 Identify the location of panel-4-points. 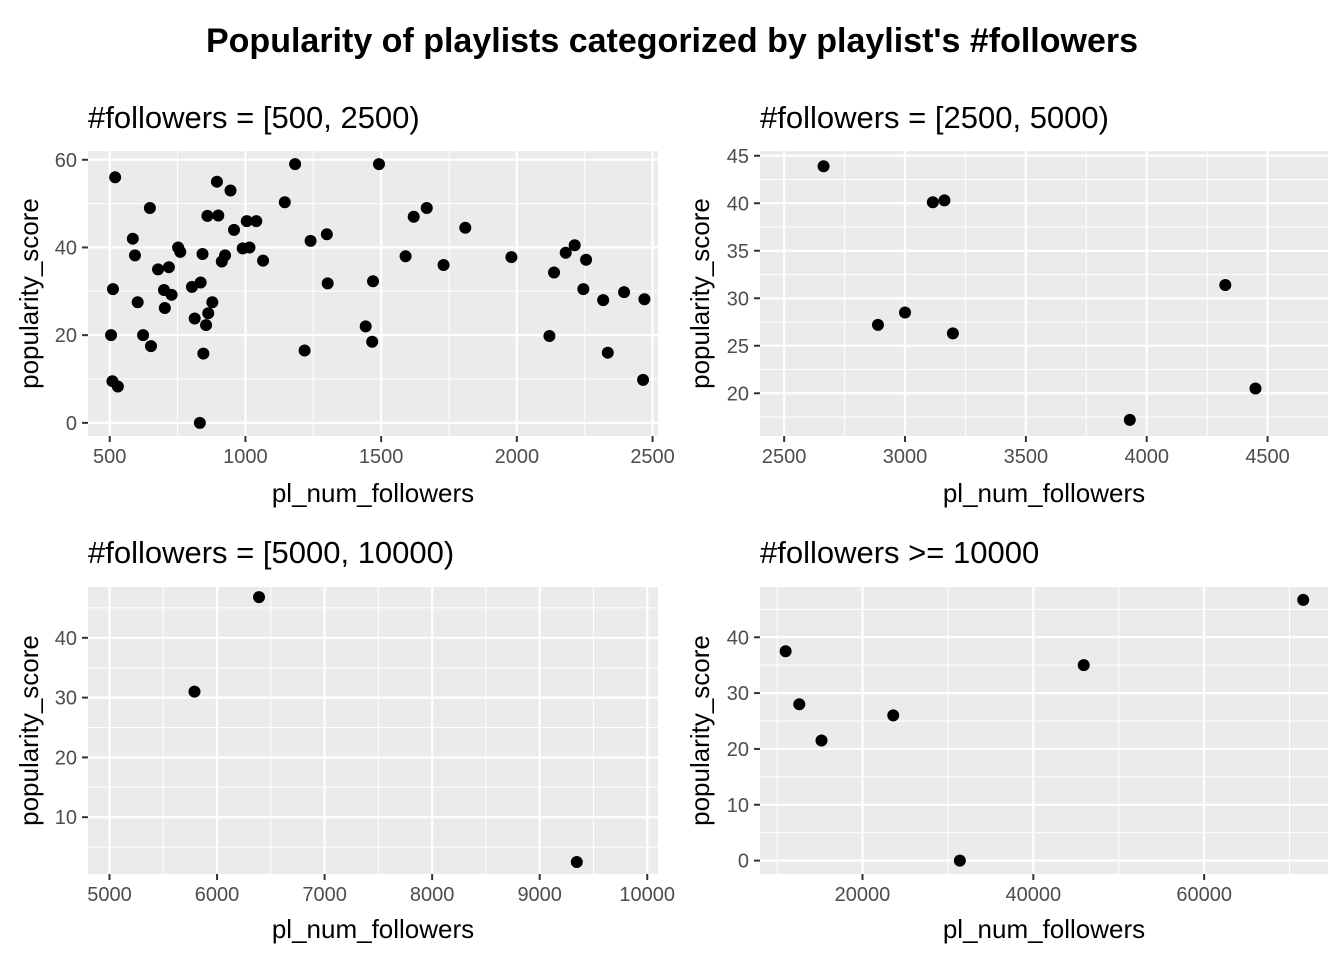
(1044, 730).